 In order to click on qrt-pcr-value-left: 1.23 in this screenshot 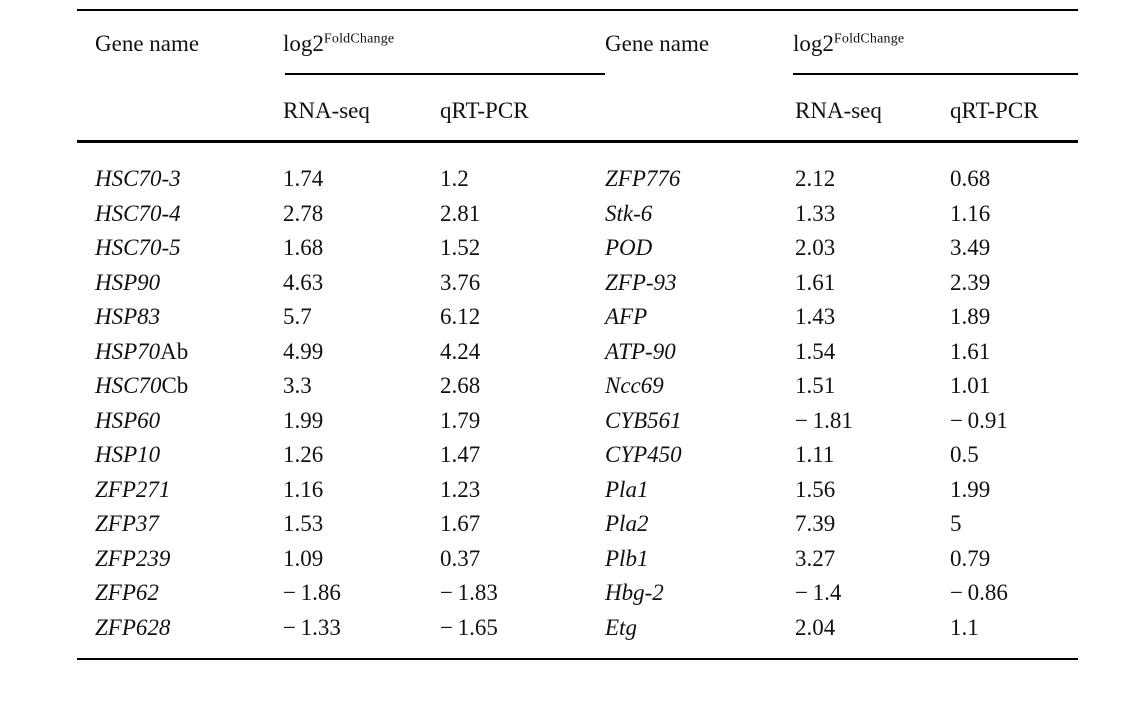, I will do `click(460, 489)`.